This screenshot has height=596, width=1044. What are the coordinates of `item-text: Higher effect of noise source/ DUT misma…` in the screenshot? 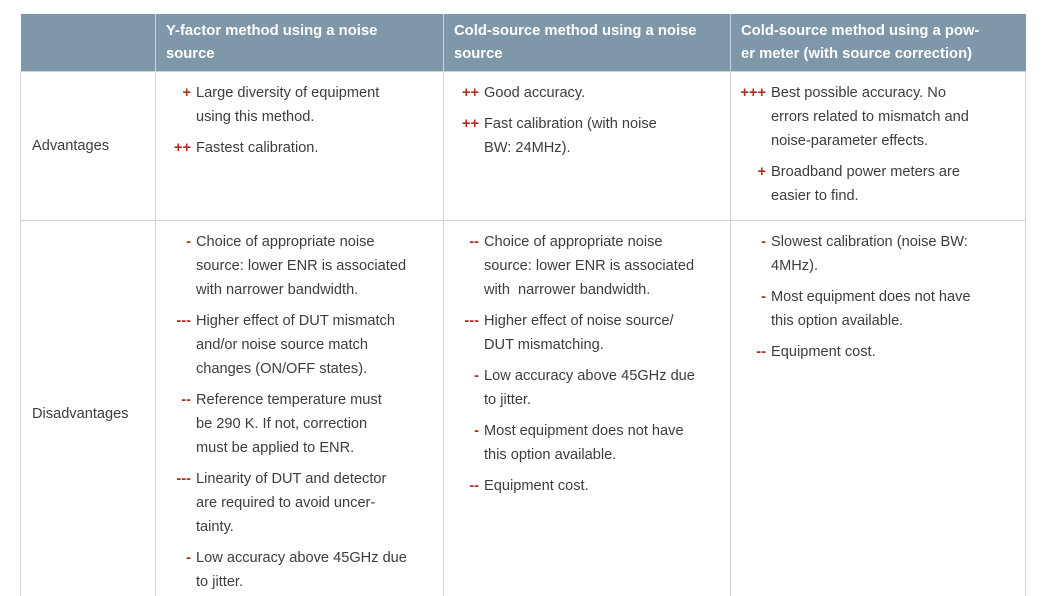 It's located at (579, 333).